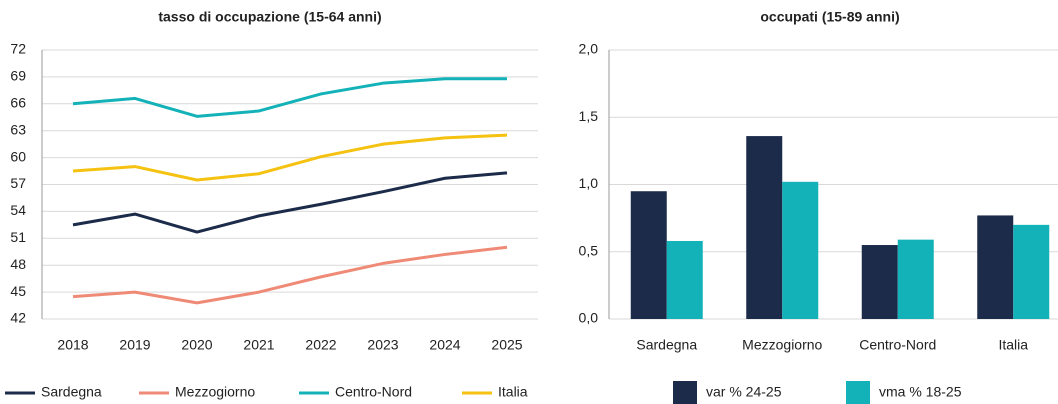 Image resolution: width=1058 pixels, height=404 pixels. What do you see at coordinates (589, 49) in the screenshot?
I see `y-tick-label: 2,0` at bounding box center [589, 49].